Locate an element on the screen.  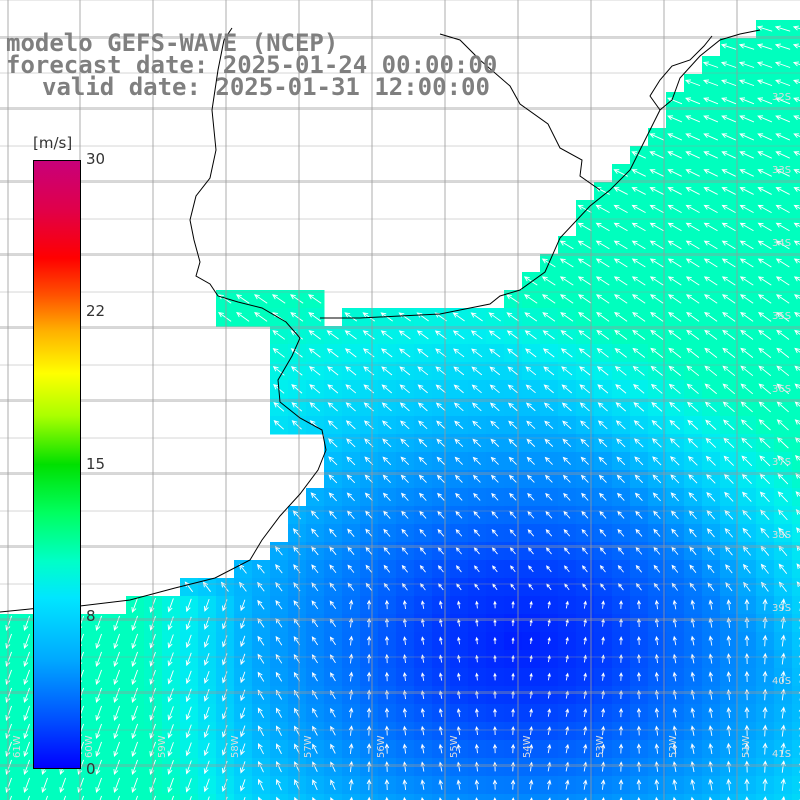
forecast-date: forecast date: 2025-01-24 00:00:00 is located at coordinates (252, 65).